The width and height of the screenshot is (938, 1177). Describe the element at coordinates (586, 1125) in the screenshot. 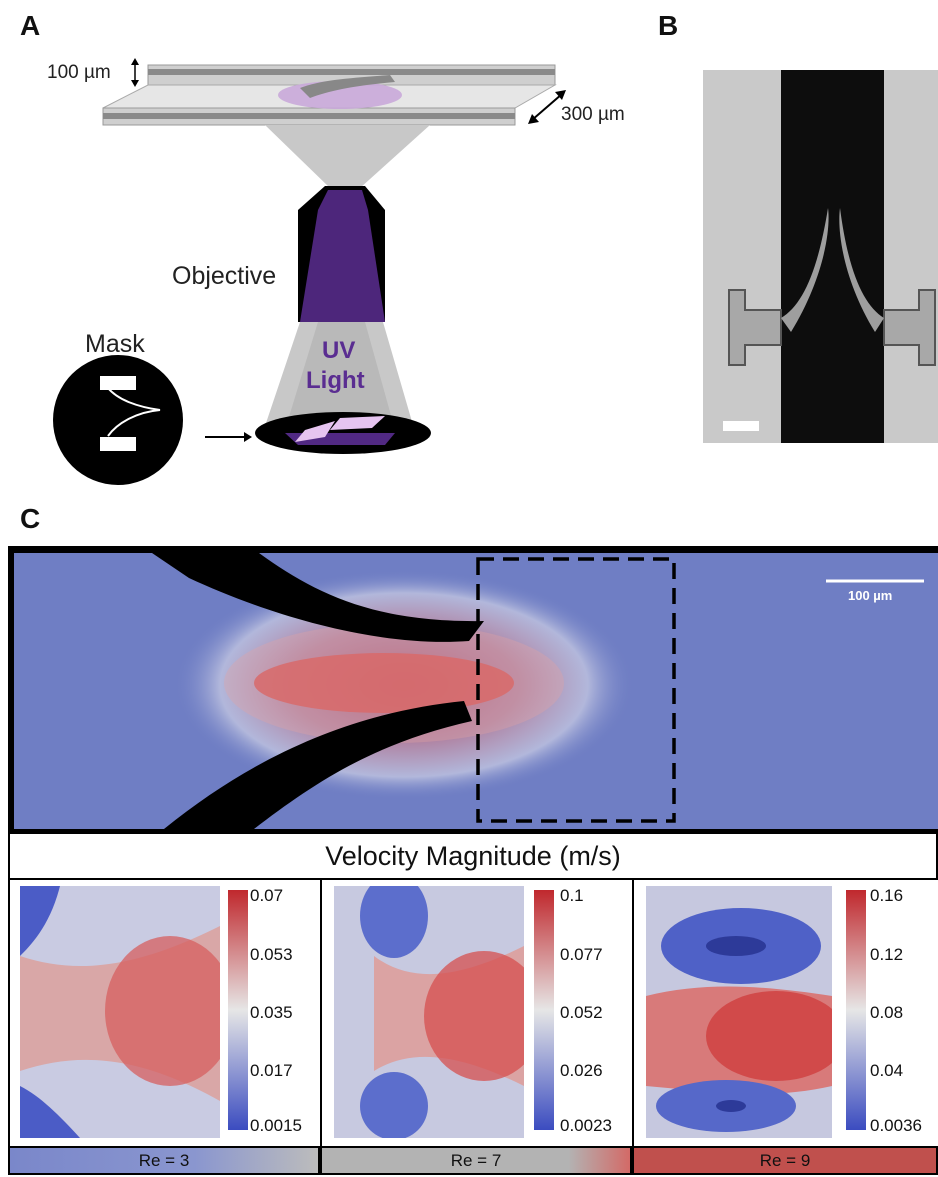

I see `re7-tick-min: 0.0023` at that location.